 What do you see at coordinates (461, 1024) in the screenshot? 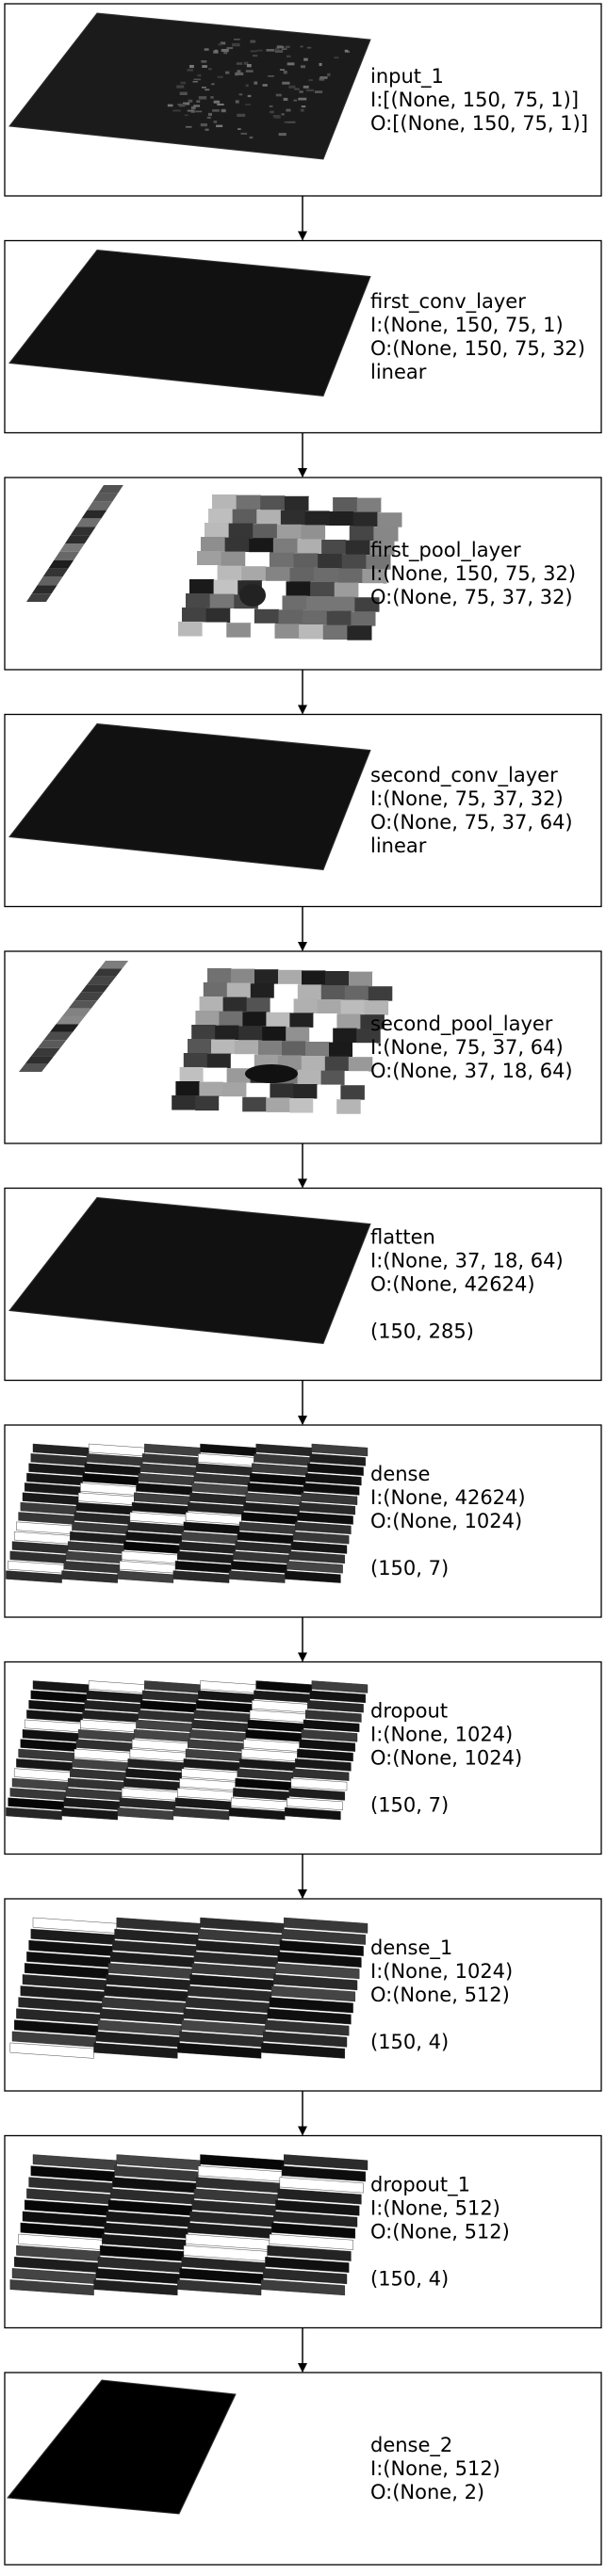
I see `layer-name: second_pool_layer` at bounding box center [461, 1024].